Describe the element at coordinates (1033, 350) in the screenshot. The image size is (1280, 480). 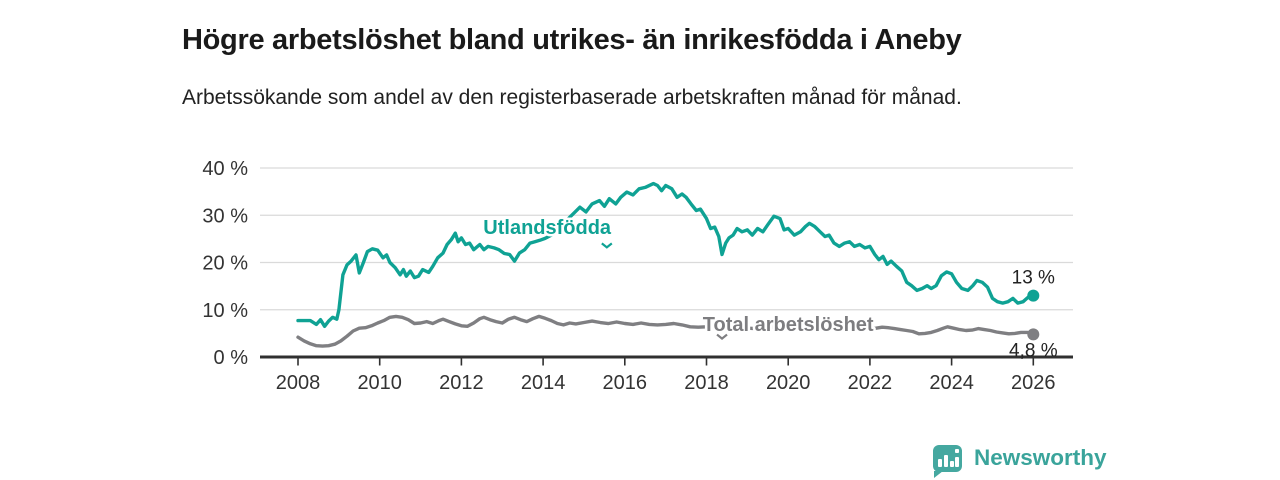
I see `series-end-value-1: 4,8 %` at that location.